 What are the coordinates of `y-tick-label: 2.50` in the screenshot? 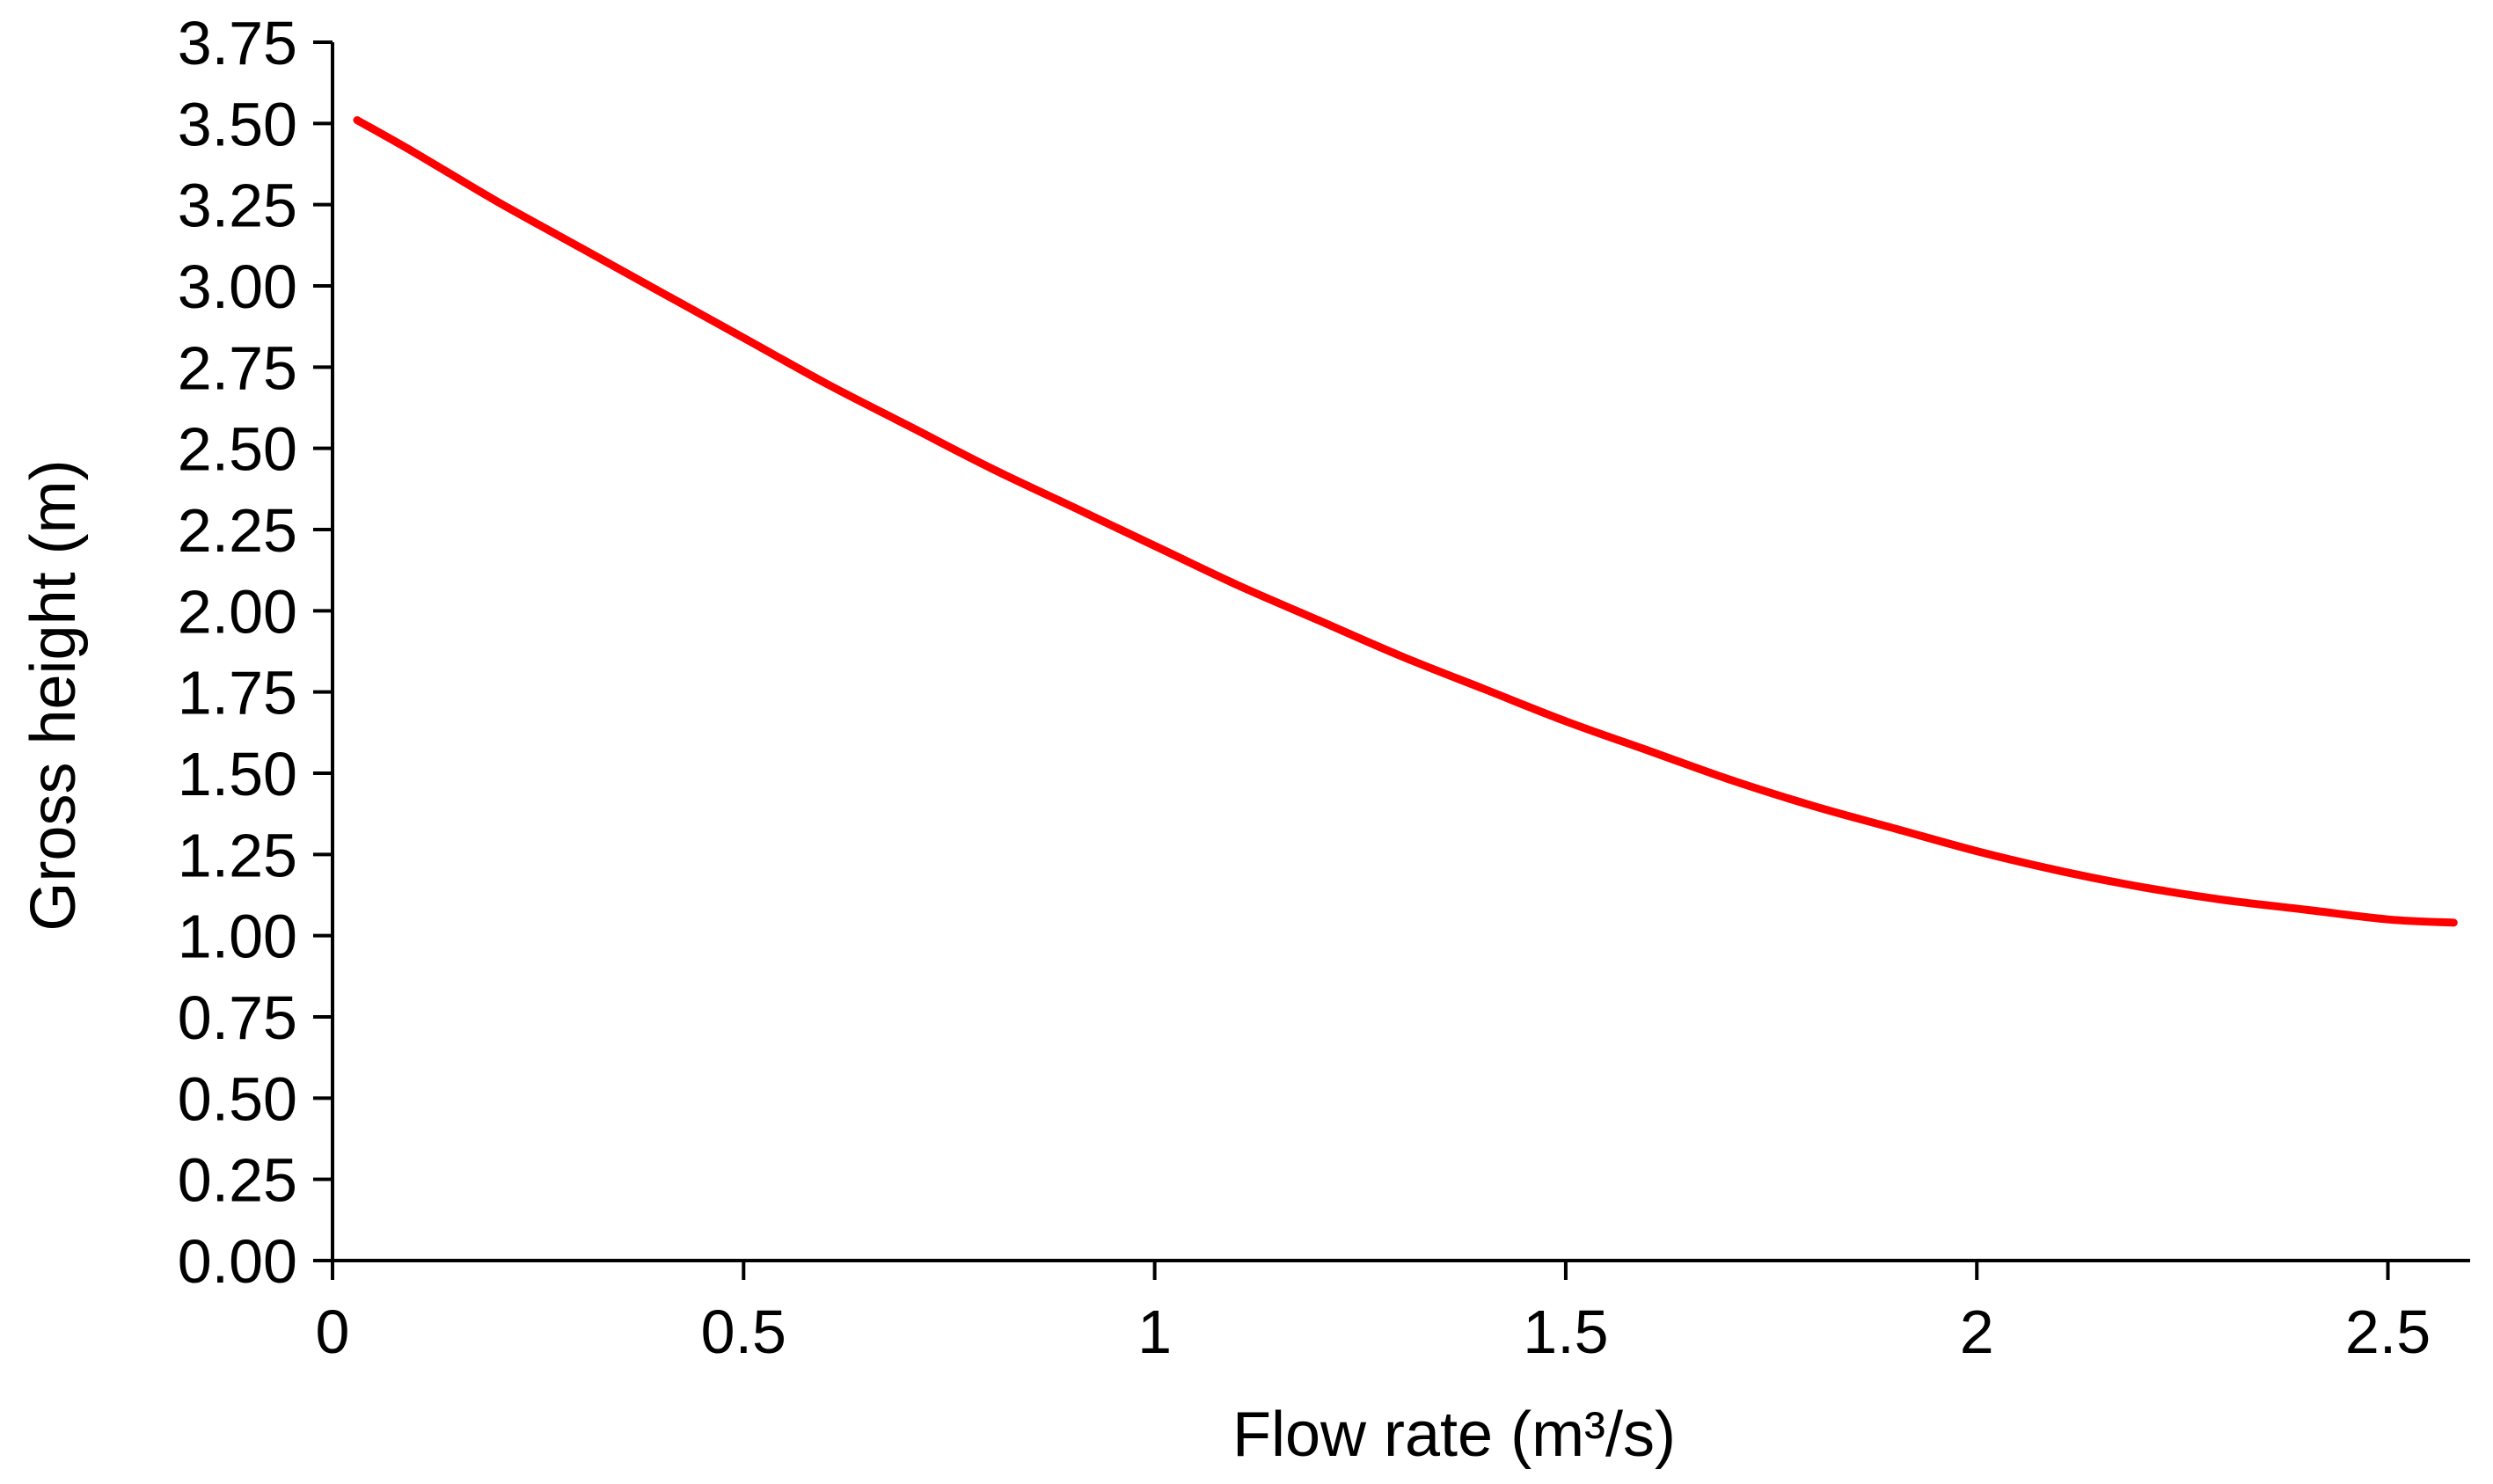 It's located at (237, 449).